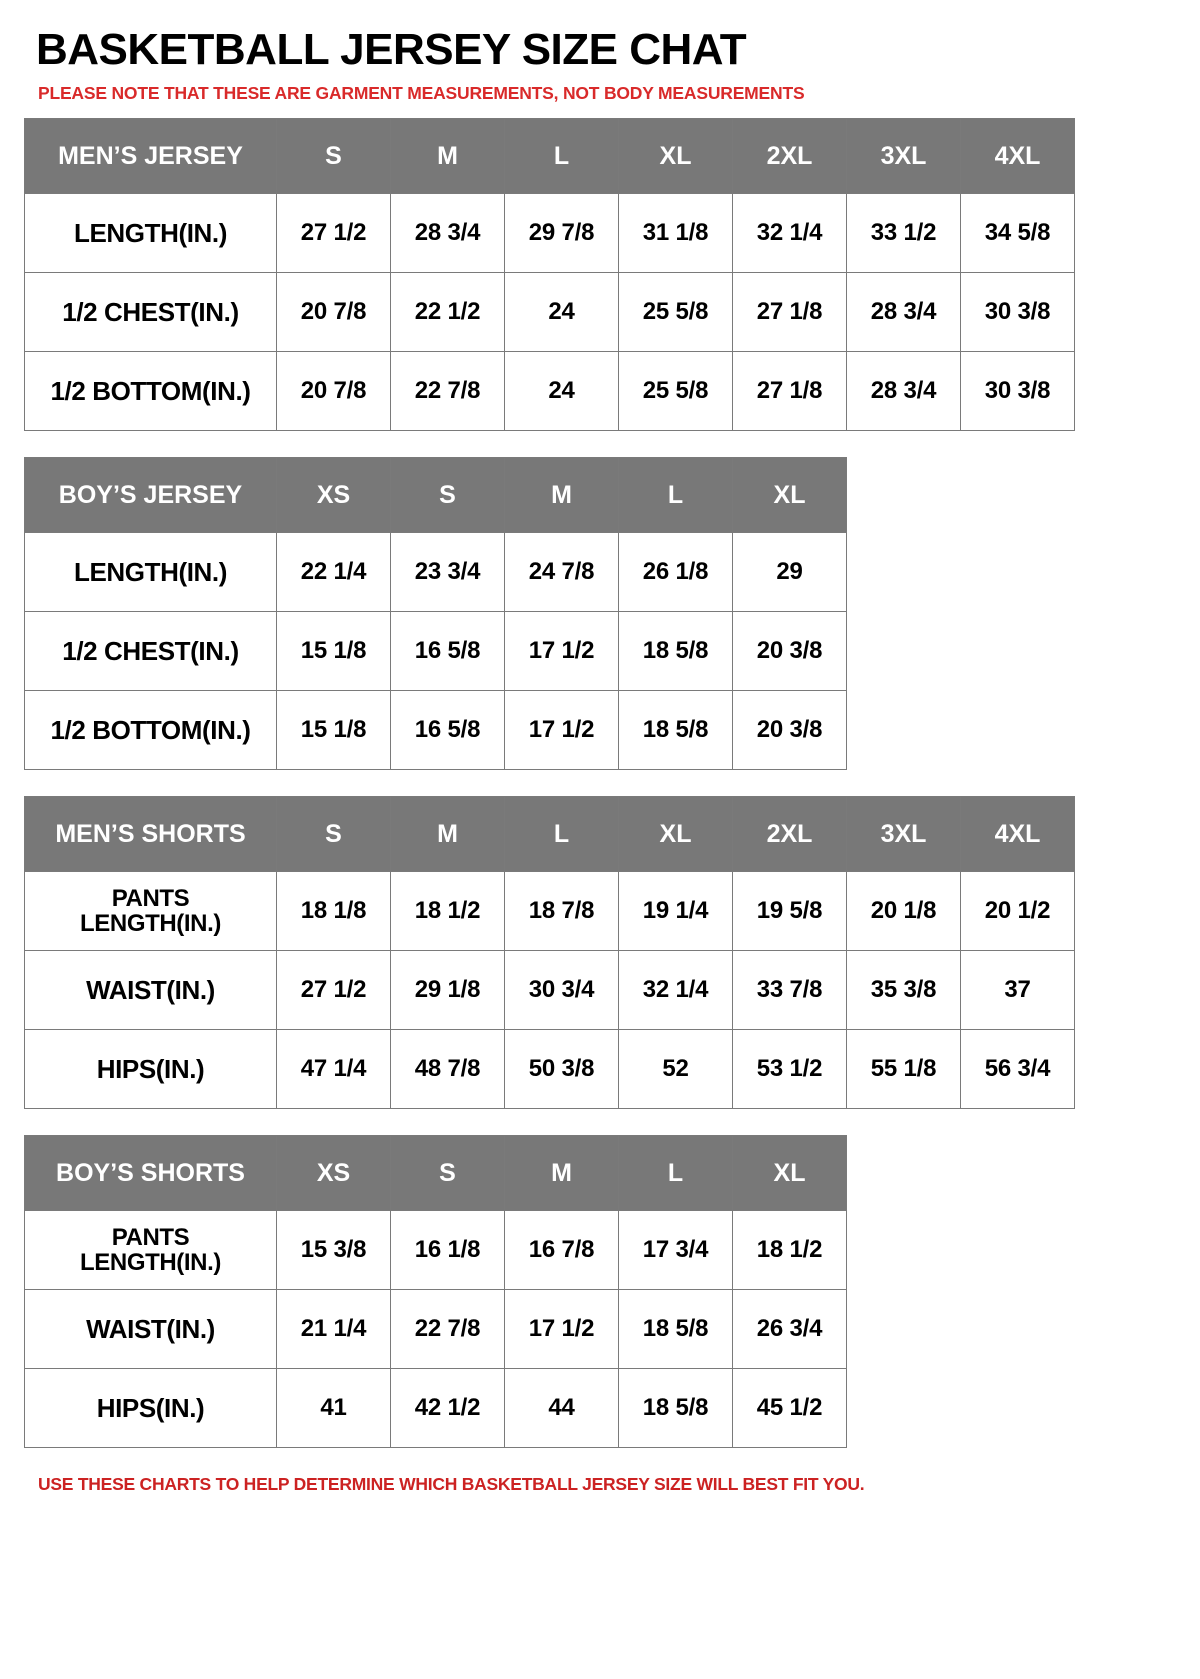 The height and width of the screenshot is (1679, 1200). I want to click on table-header-row: MEN’S SHORTS S M L XL 2XL 3XL 4XL, so click(549, 834).